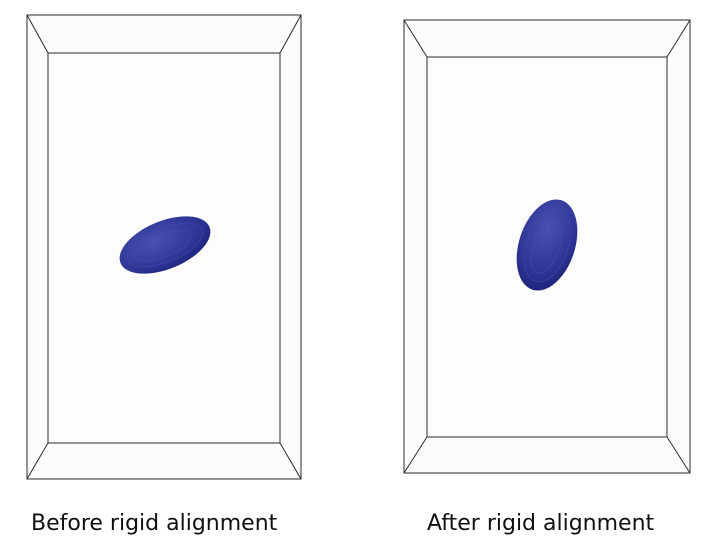 The height and width of the screenshot is (557, 725). I want to click on cell-shape-after, so click(547, 245).